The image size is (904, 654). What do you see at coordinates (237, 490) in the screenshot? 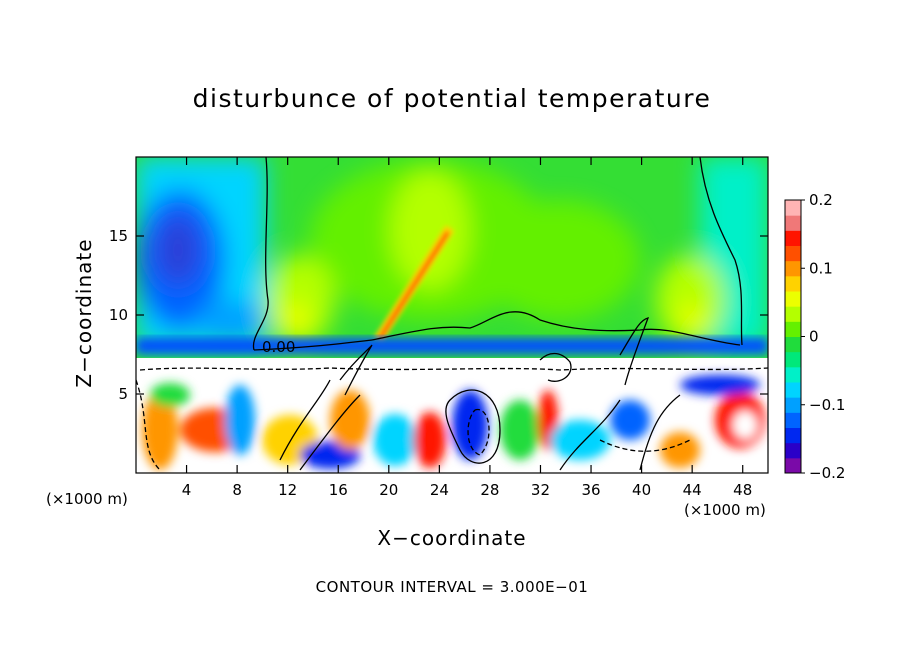
I see `x-tick-label: 8` at bounding box center [237, 490].